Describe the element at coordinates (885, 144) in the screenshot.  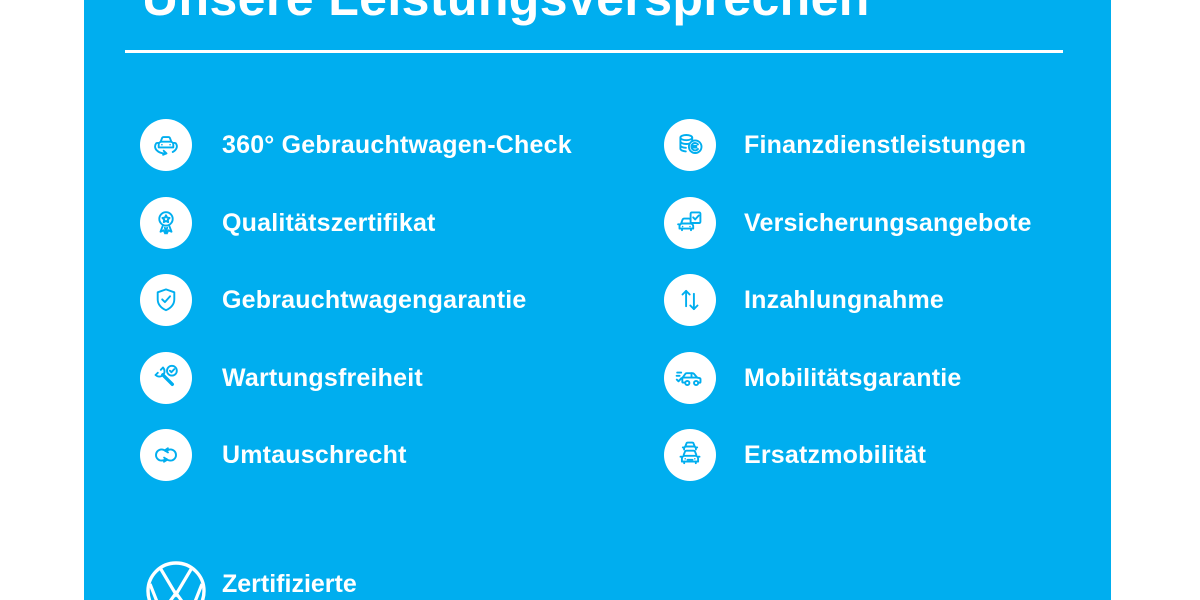
I see `promise-label: Finanzdienstleistungen` at that location.